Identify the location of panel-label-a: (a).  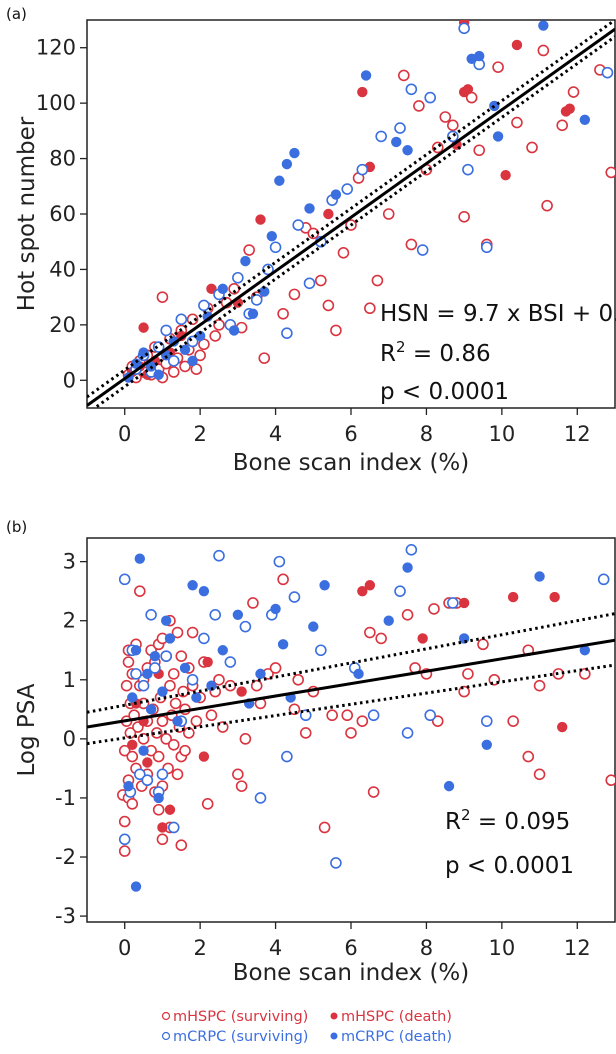
(16, 14).